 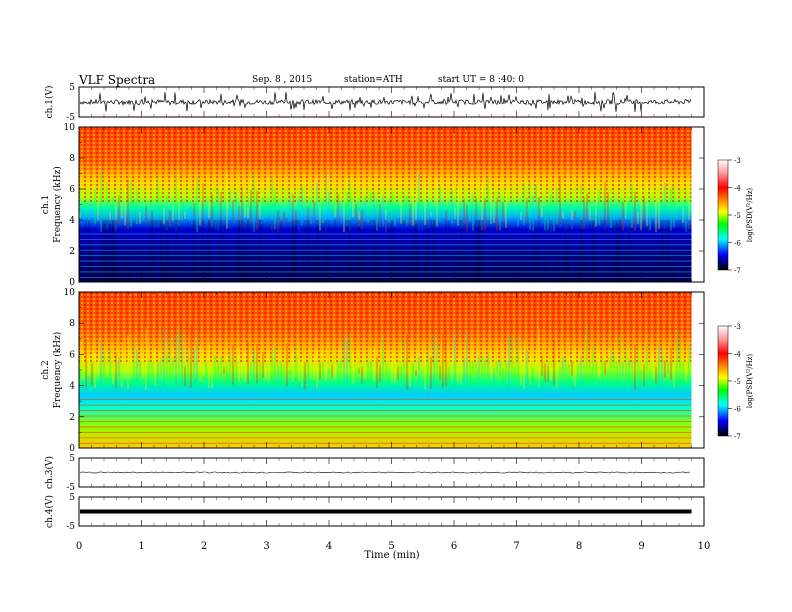 I want to click on station-label: station=ATH, so click(x=373, y=80).